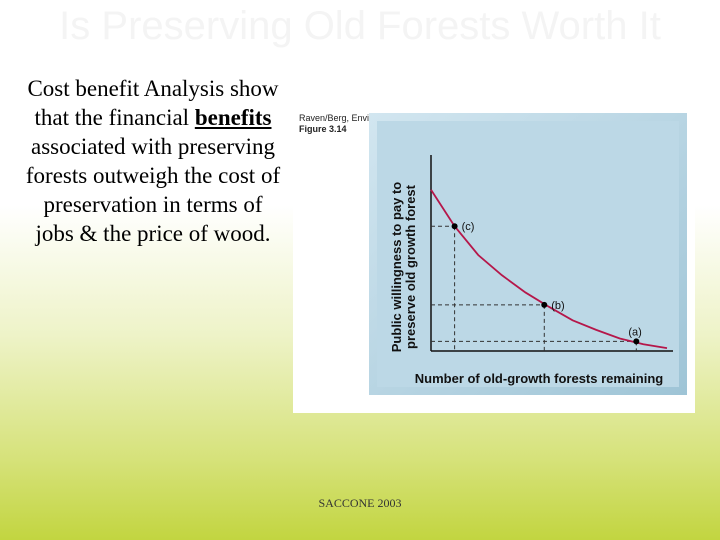 The height and width of the screenshot is (540, 720). I want to click on x-axis-label: Number of old-growth forests remaining, so click(539, 378).